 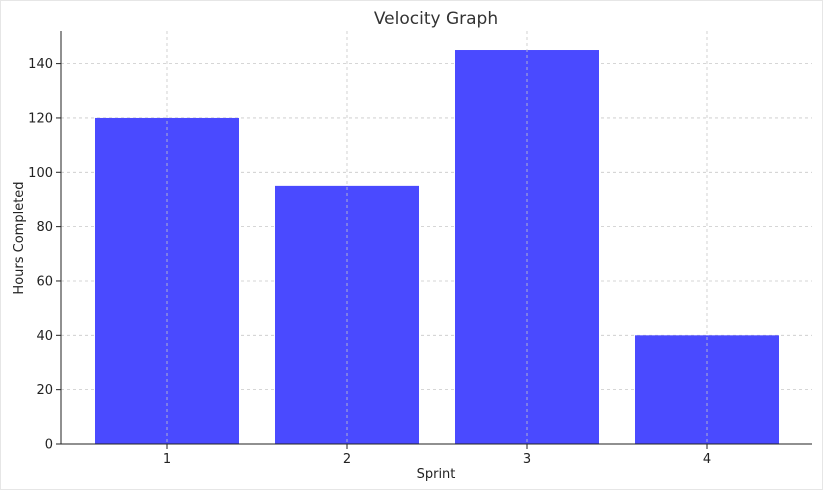 I want to click on y-tick-label: 40, so click(x=44, y=336).